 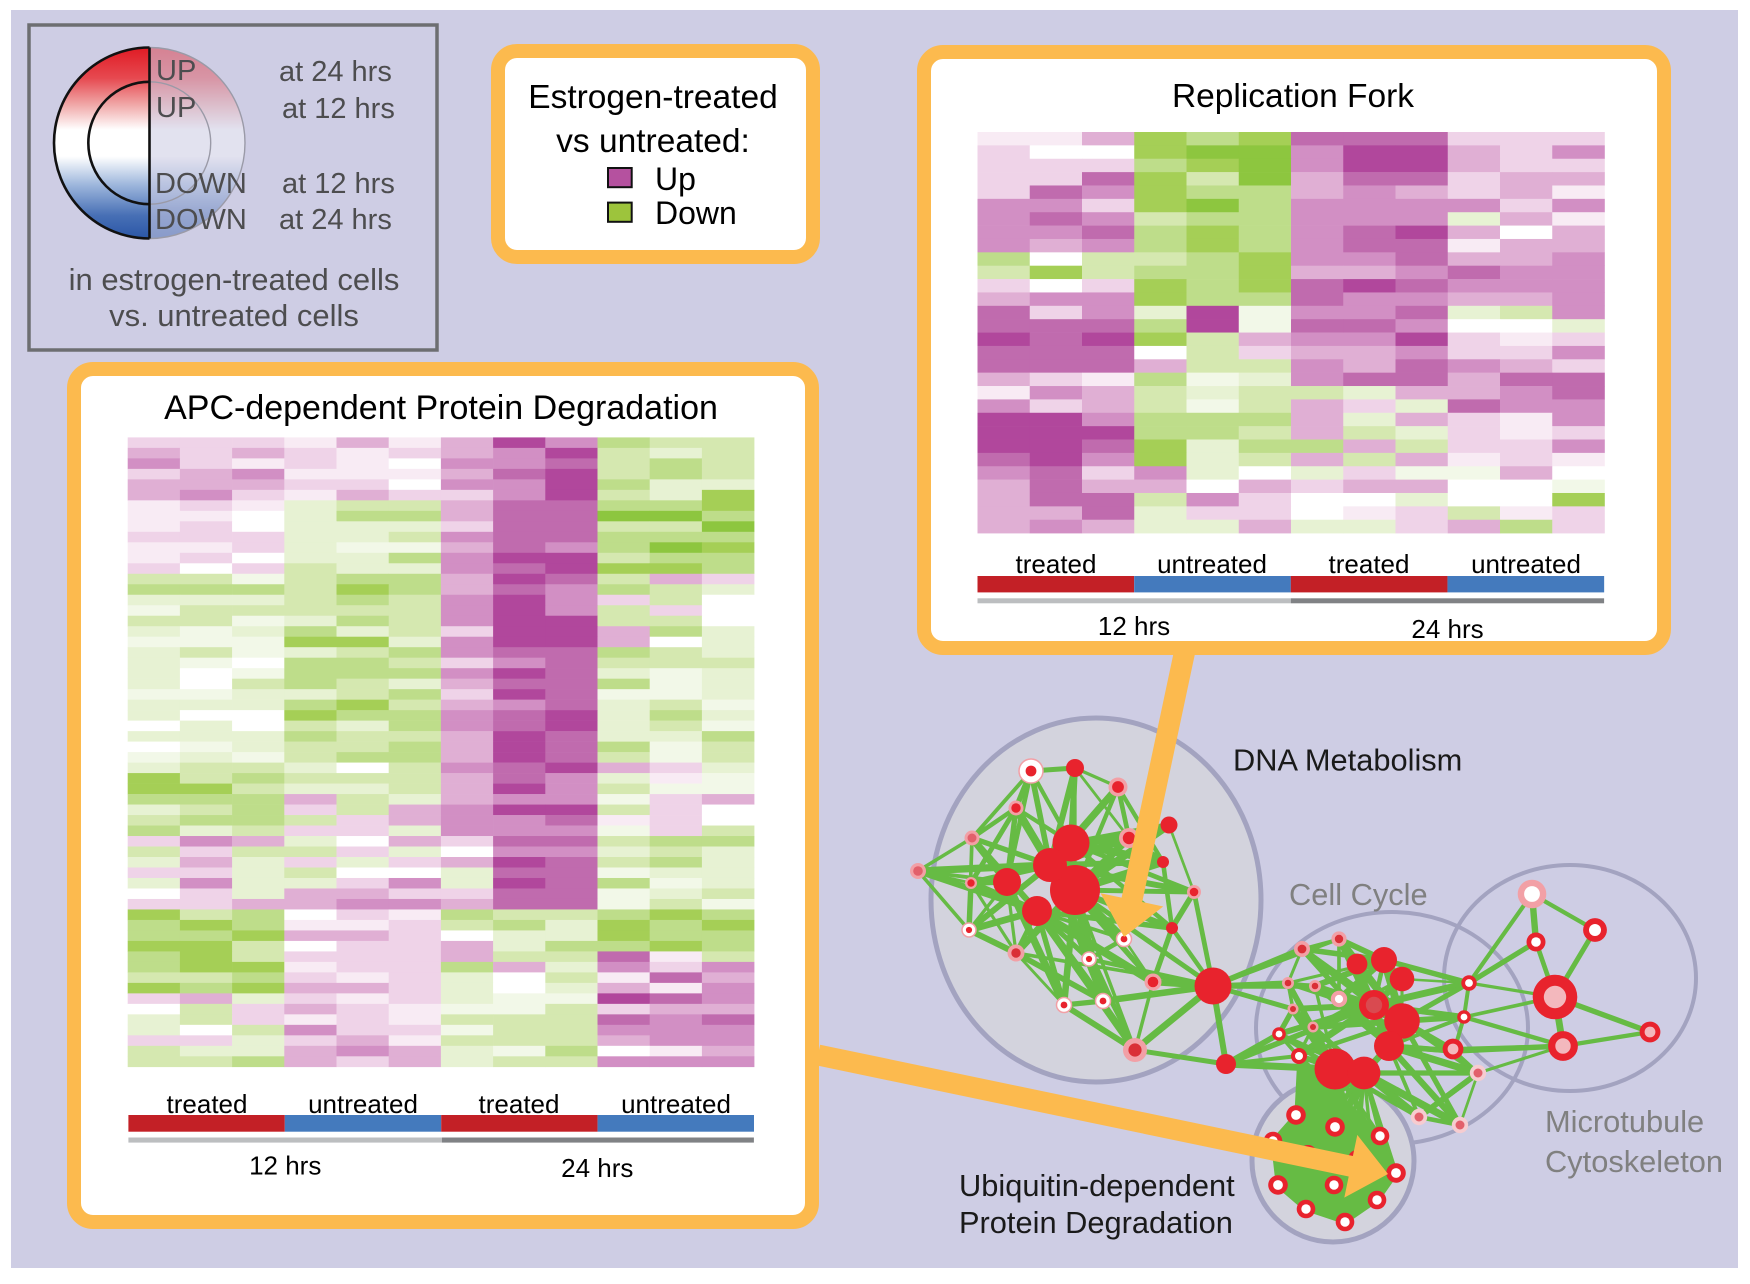 What do you see at coordinates (1624, 1121) in the screenshot?
I see `svg-text: Microtubule` at bounding box center [1624, 1121].